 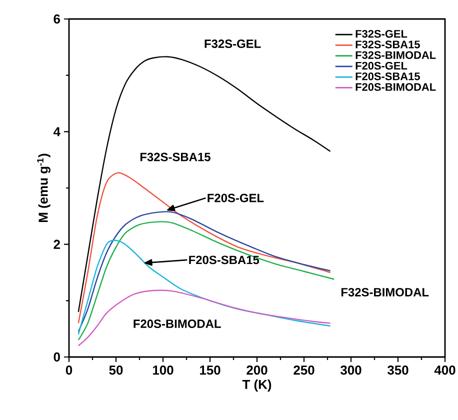 I want to click on x-axis-title: T (K), so click(x=257, y=386).